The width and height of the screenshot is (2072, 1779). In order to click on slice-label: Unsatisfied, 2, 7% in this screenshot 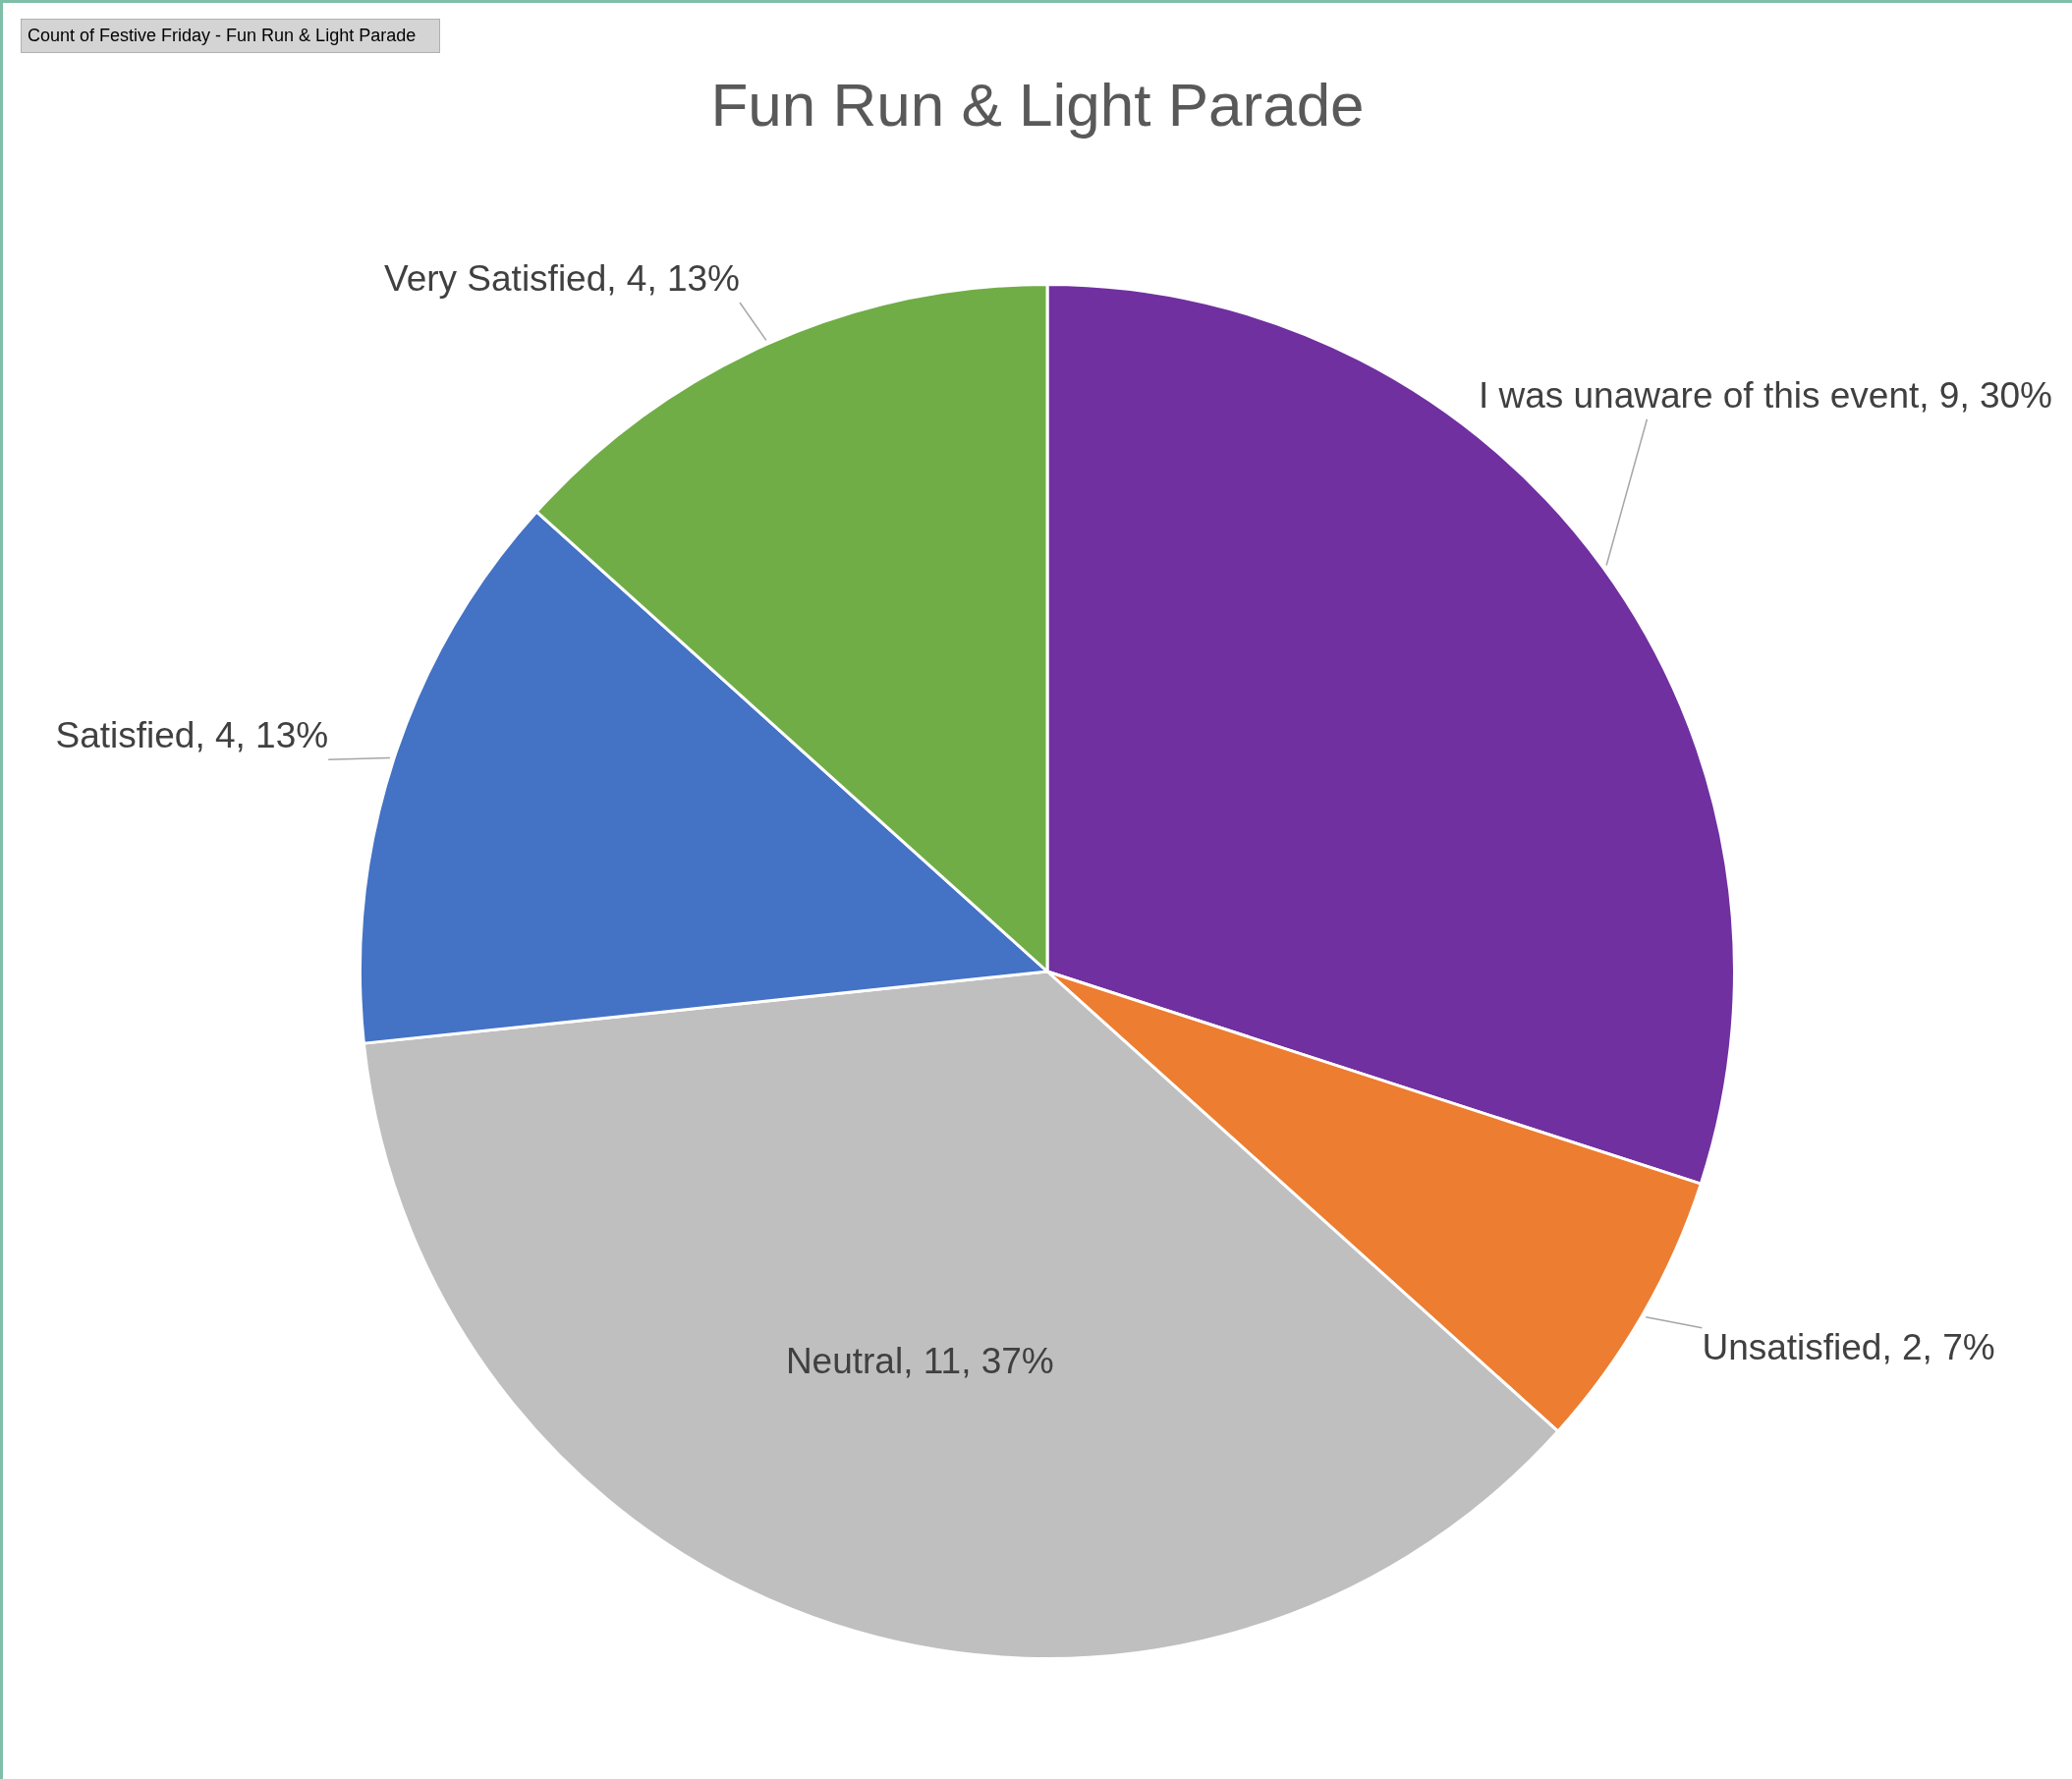, I will do `click(1848, 1346)`.